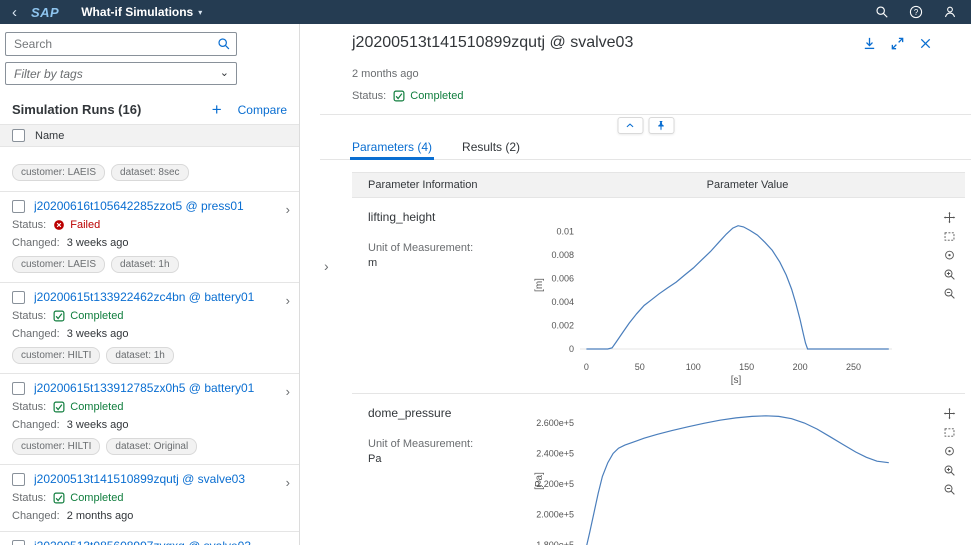  Describe the element at coordinates (18, 135) in the screenshot. I see `select-all-checkbox` at that location.